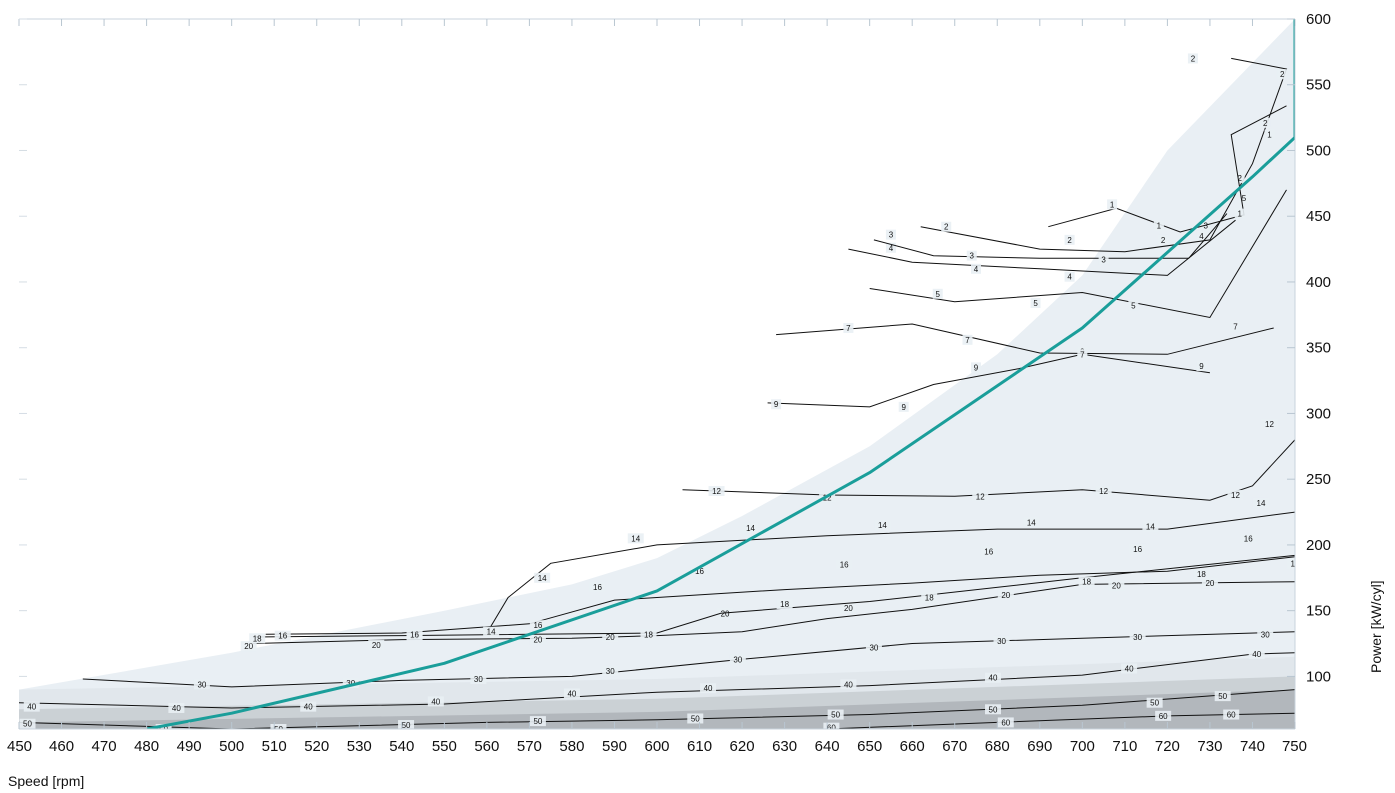 The image size is (1395, 793). Describe the element at coordinates (435, 701) in the screenshot. I see `contour-label-40-3: 40` at that location.